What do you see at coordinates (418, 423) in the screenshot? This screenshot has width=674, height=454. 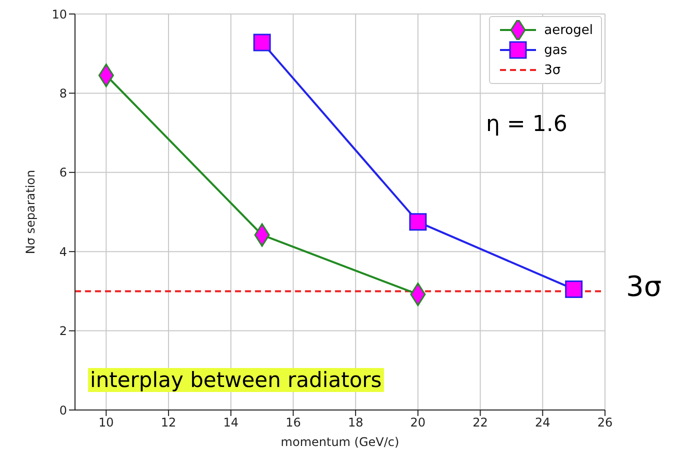 I see `x-tick-label: 20` at bounding box center [418, 423].